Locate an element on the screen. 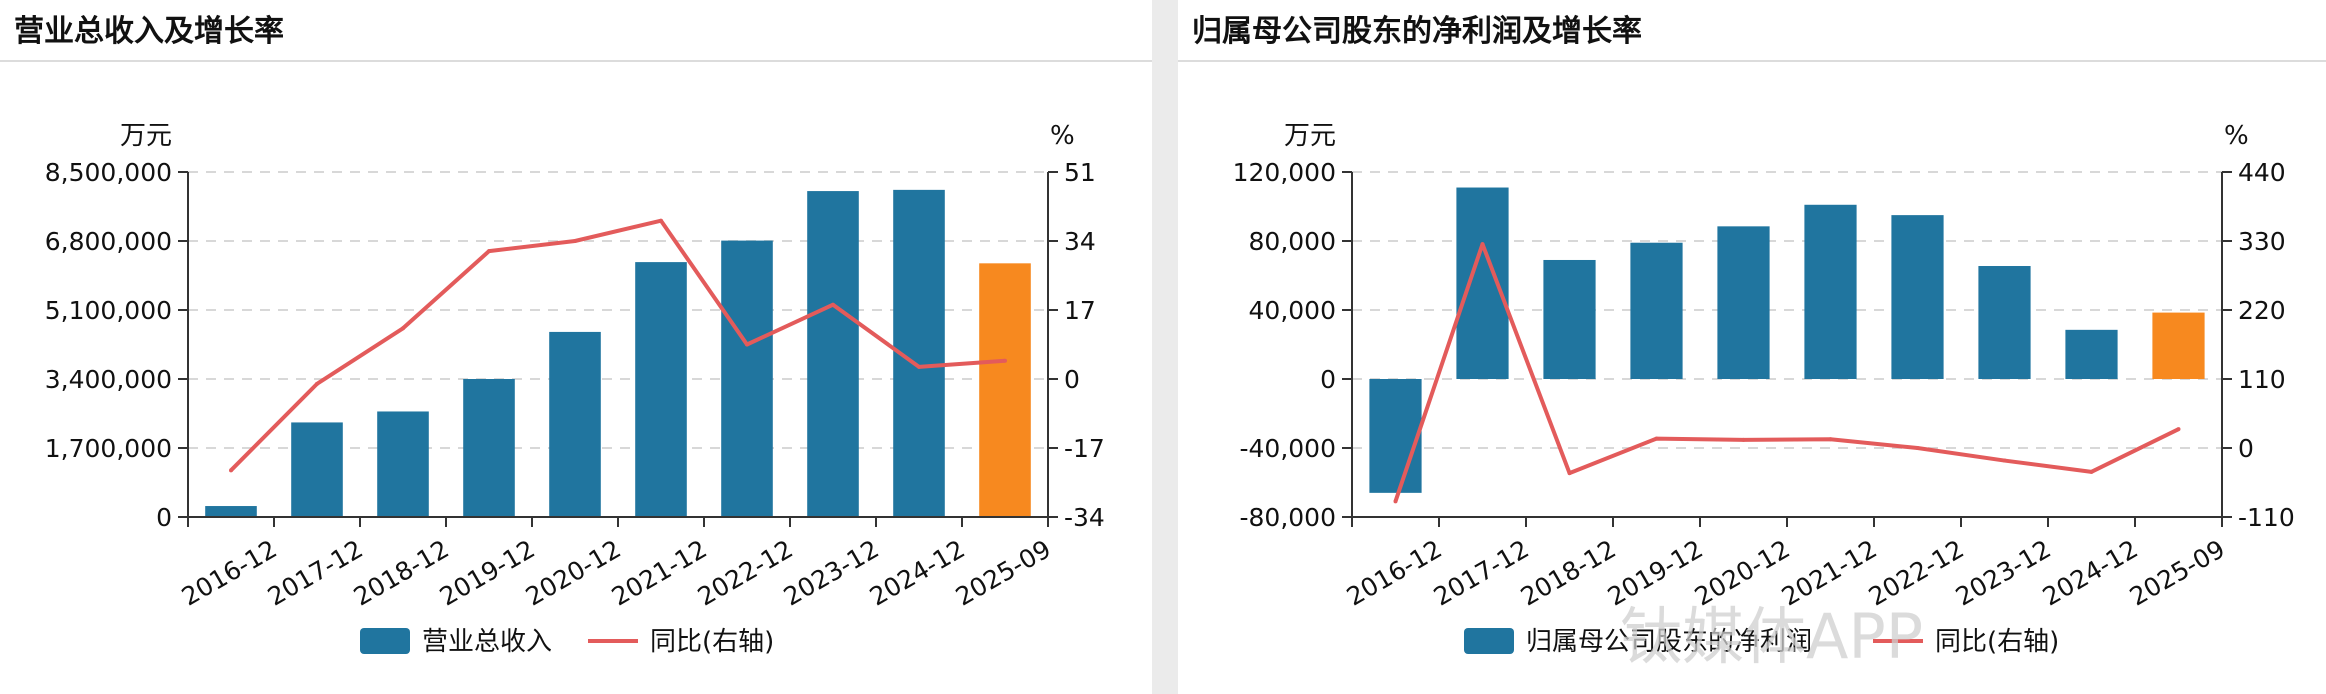 This screenshot has height=694, width=2326. legend-bar-label: 归属母公司股东的净利润 is located at coordinates (1669, 642).